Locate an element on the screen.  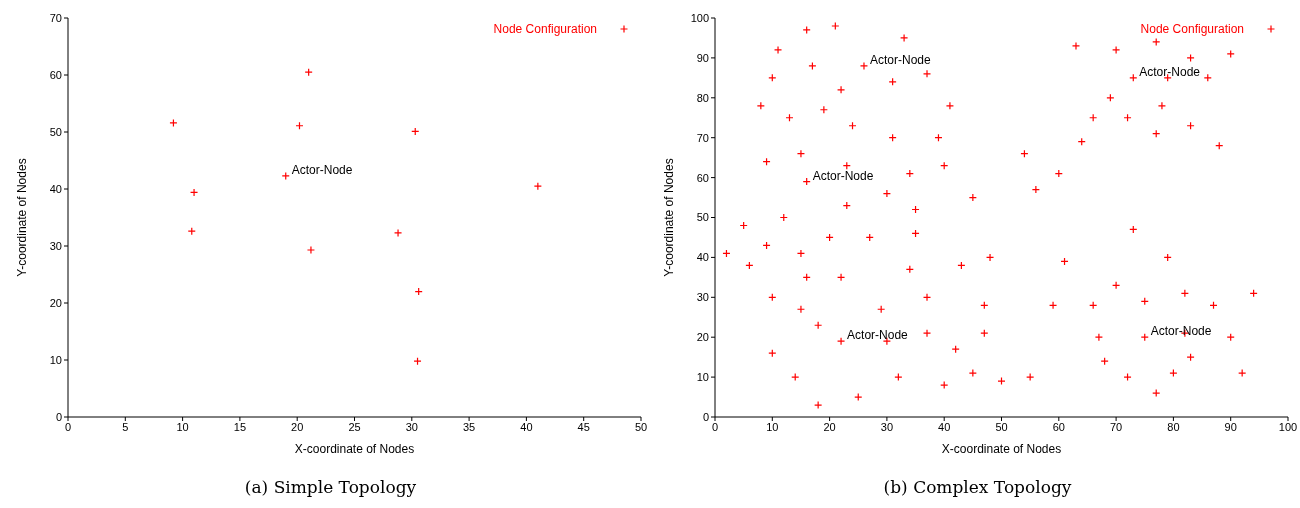
y-tick-label: 80 is located at coordinates (702, 97).